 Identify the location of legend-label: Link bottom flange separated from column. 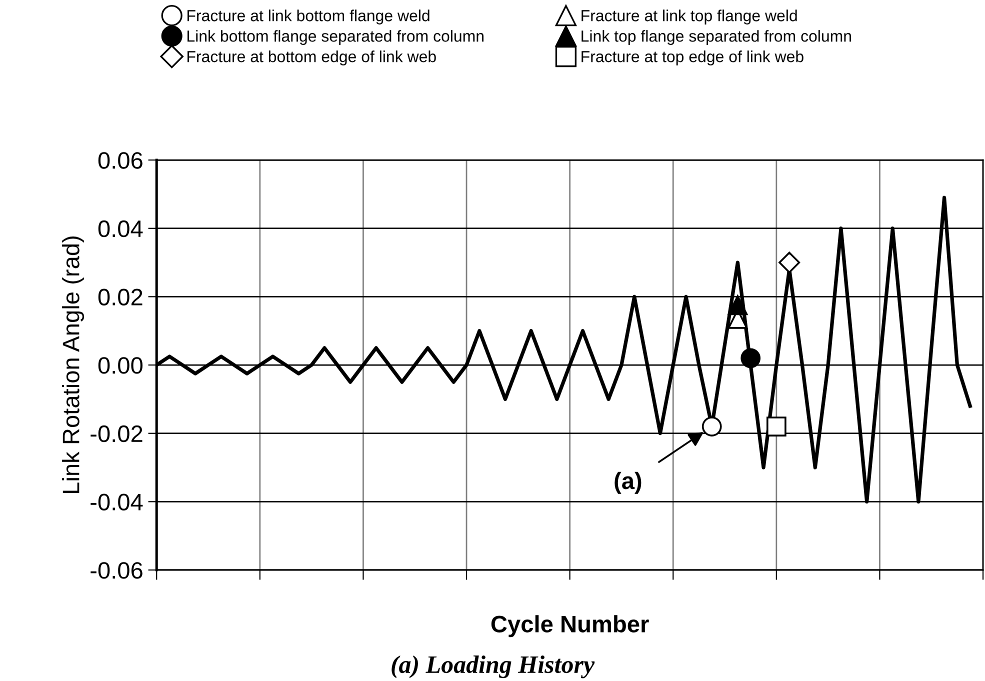
(336, 37).